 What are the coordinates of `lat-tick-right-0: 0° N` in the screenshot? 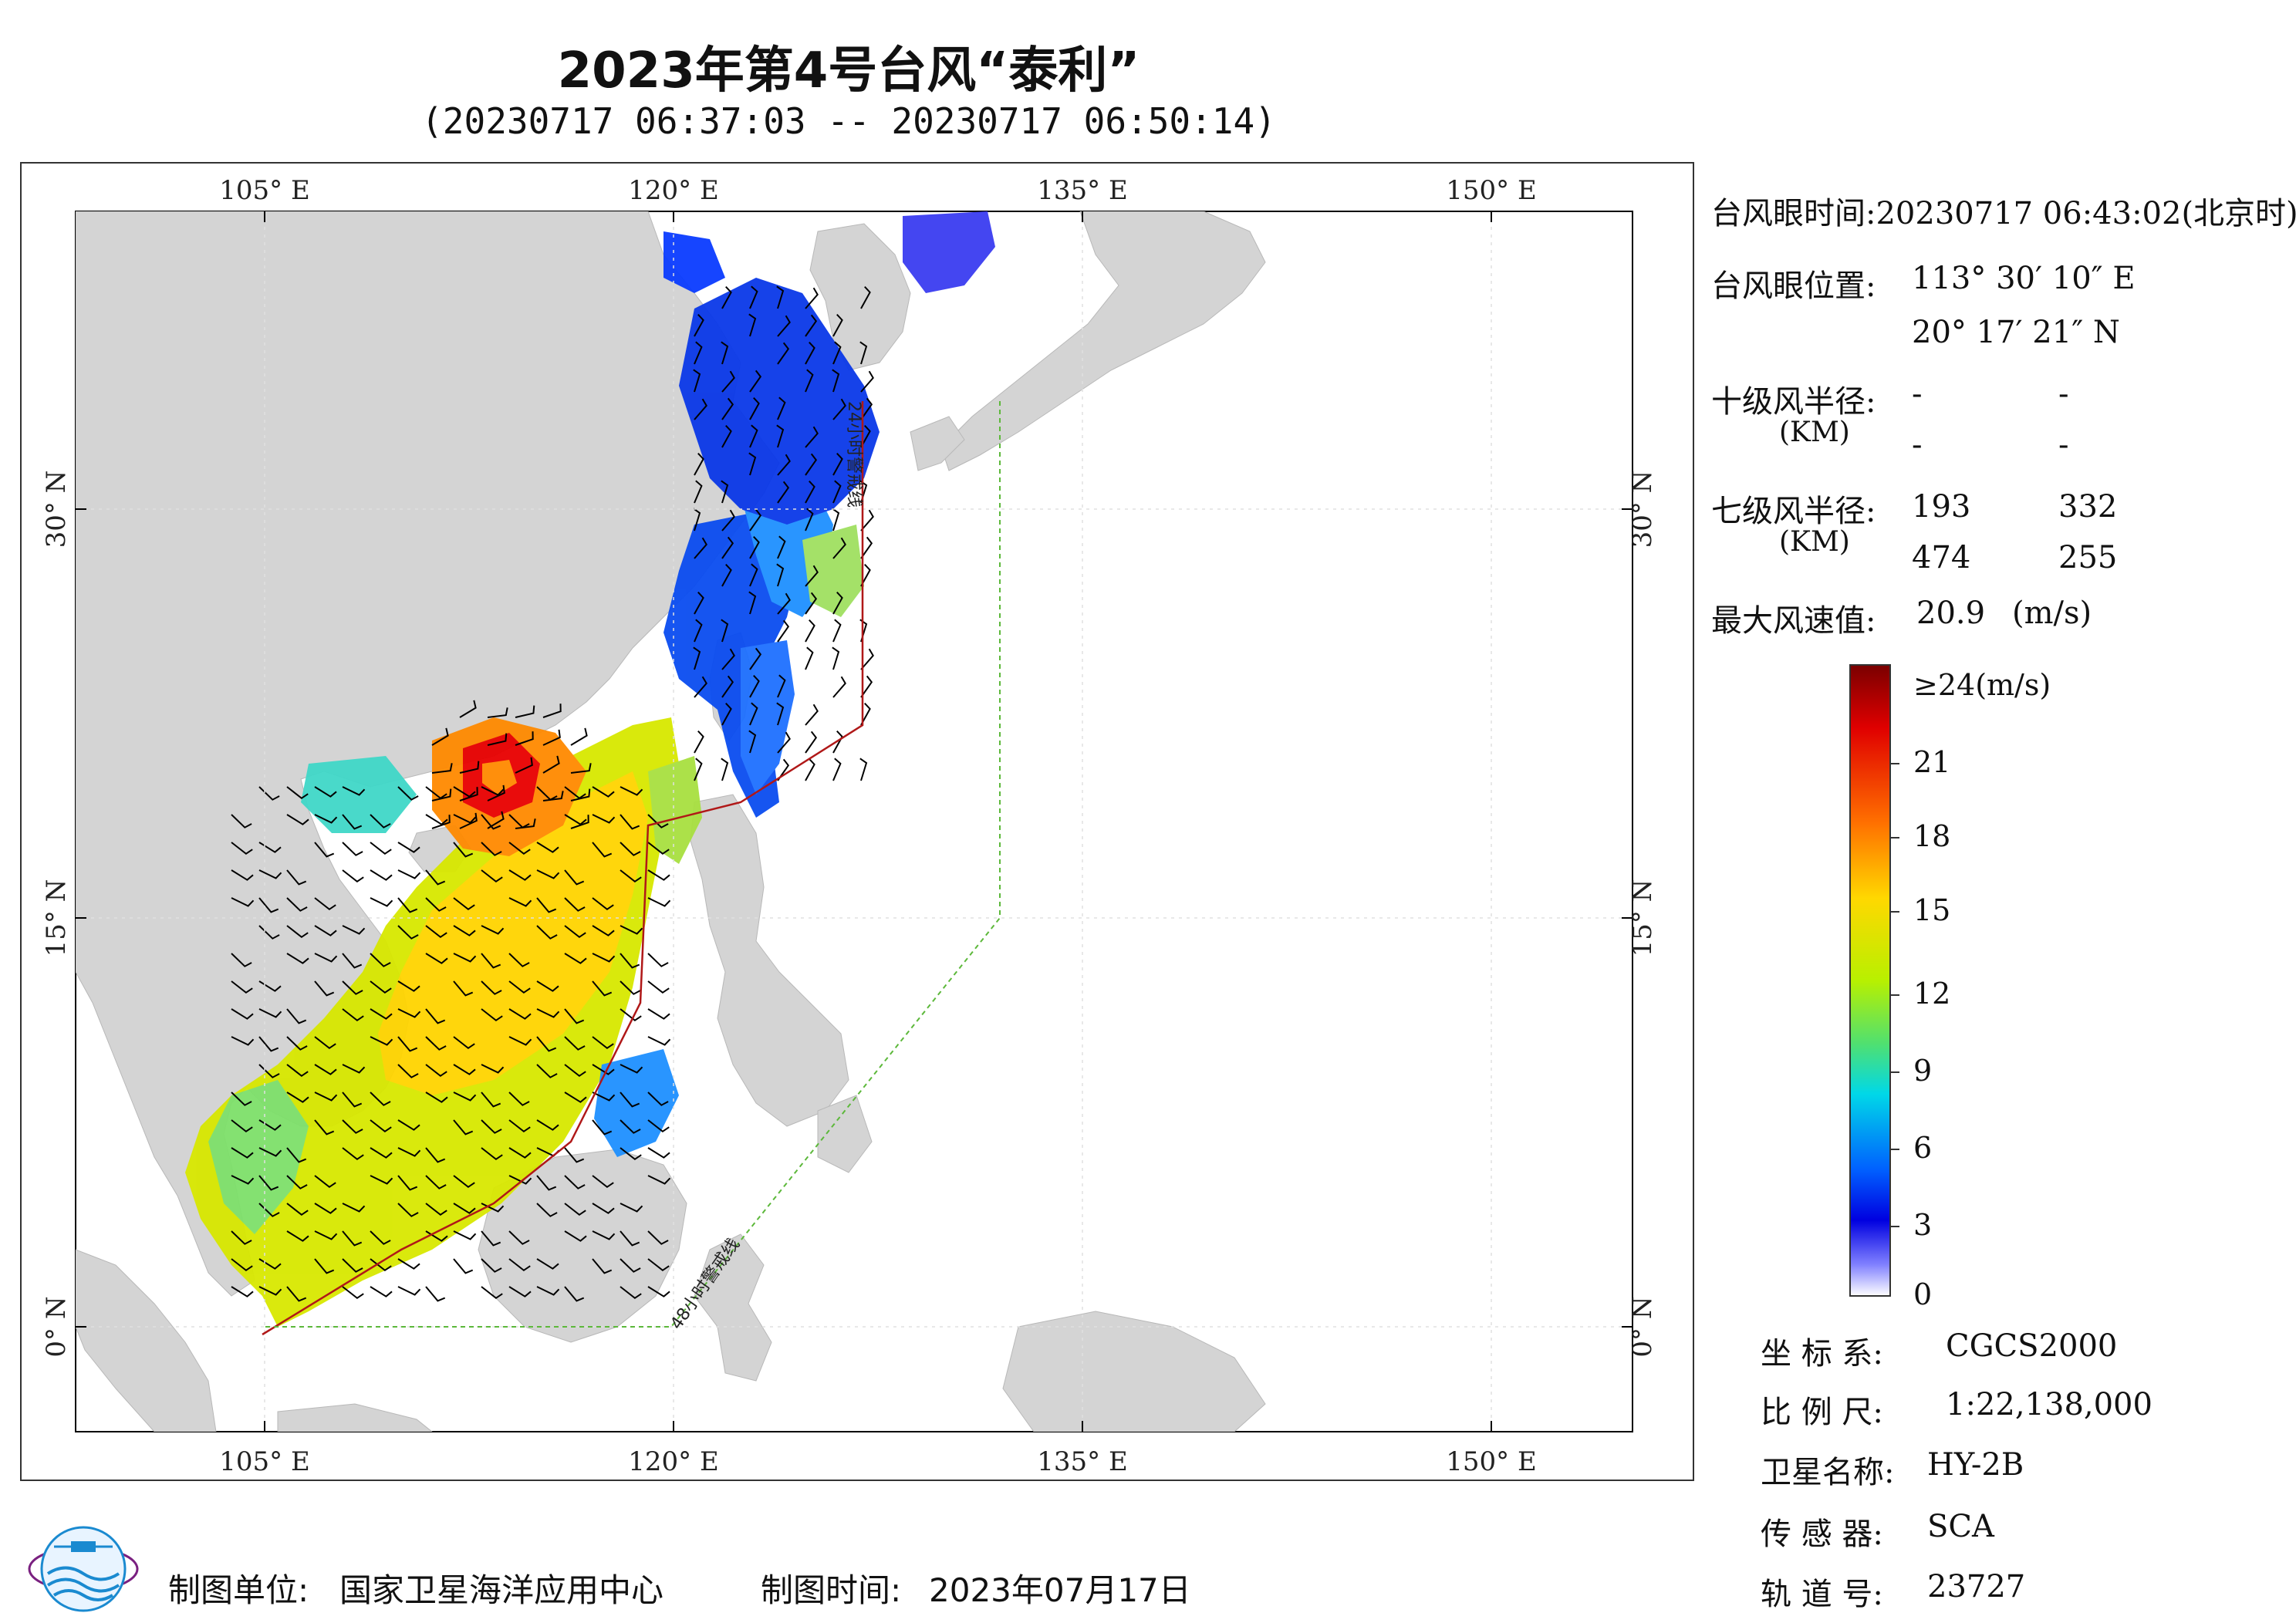 It's located at (1642, 1326).